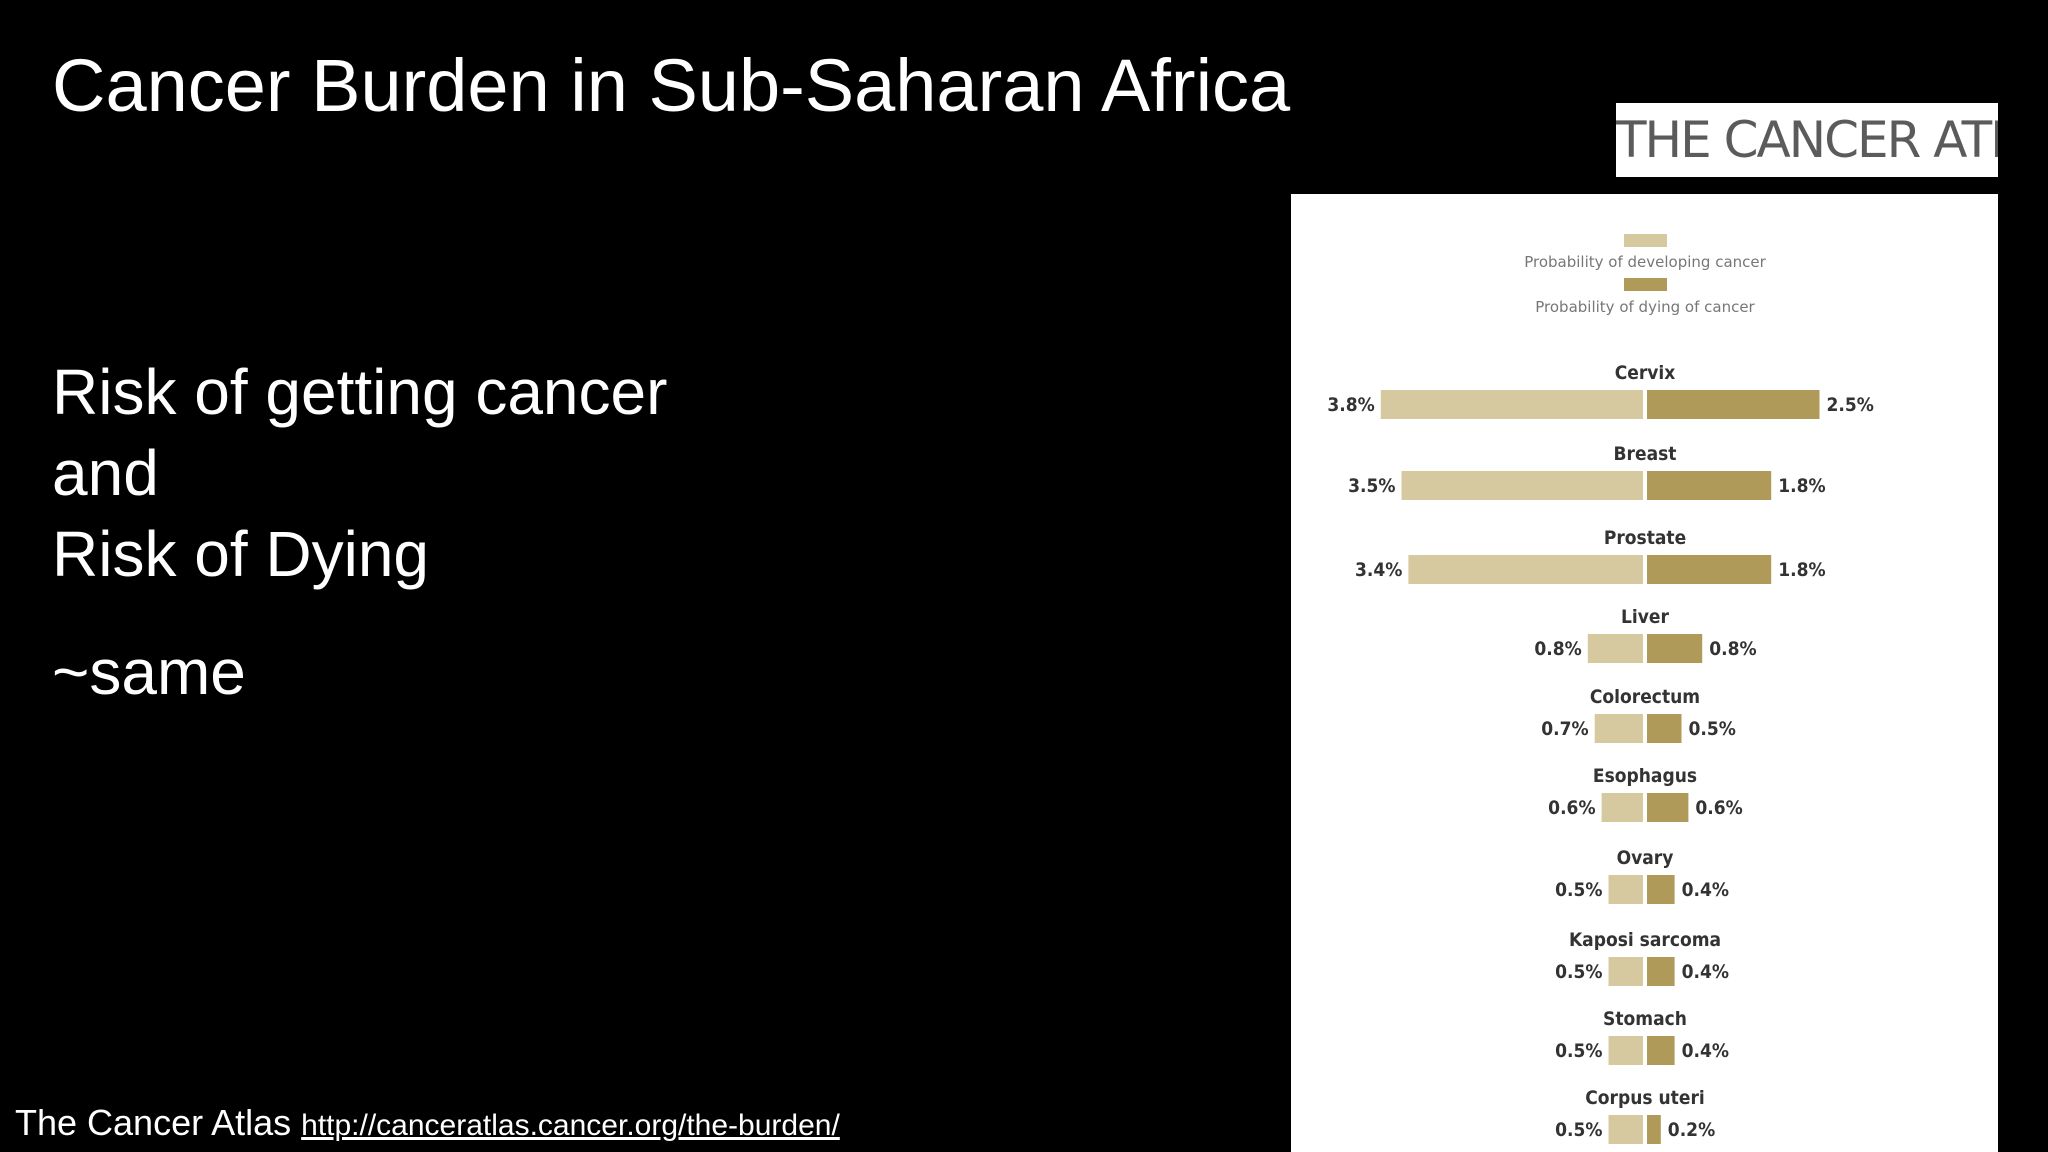 The width and height of the screenshot is (2048, 1152). I want to click on value-label-dying-colorectum: 0.5%, so click(1712, 729).